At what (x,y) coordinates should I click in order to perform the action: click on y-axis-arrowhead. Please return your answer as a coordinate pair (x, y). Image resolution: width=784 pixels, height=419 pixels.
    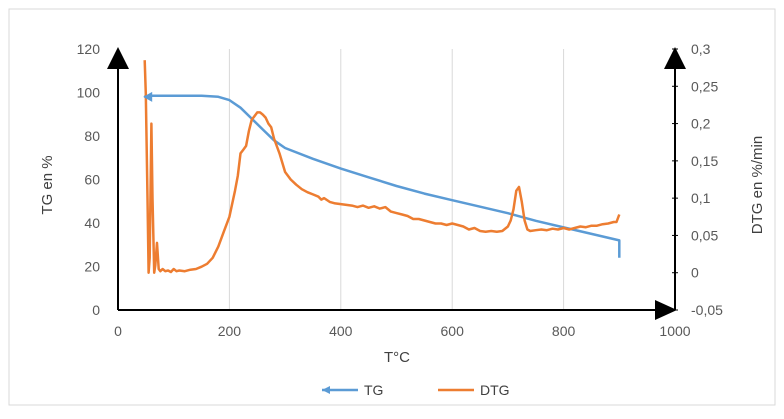
    Looking at the image, I should click on (118, 58).